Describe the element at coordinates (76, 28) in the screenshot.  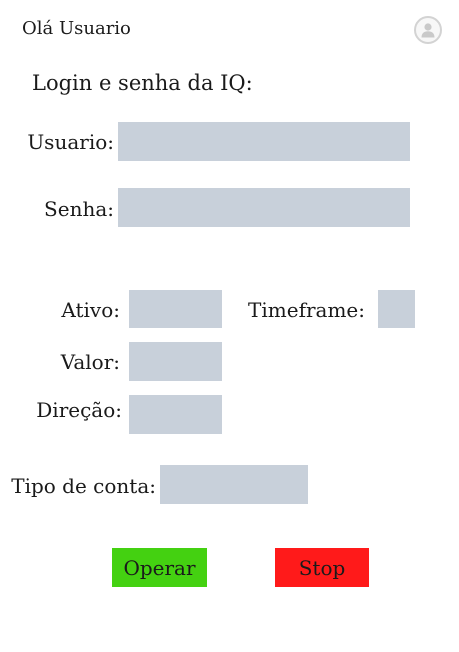
I see `greeting: Olá Usuario` at that location.